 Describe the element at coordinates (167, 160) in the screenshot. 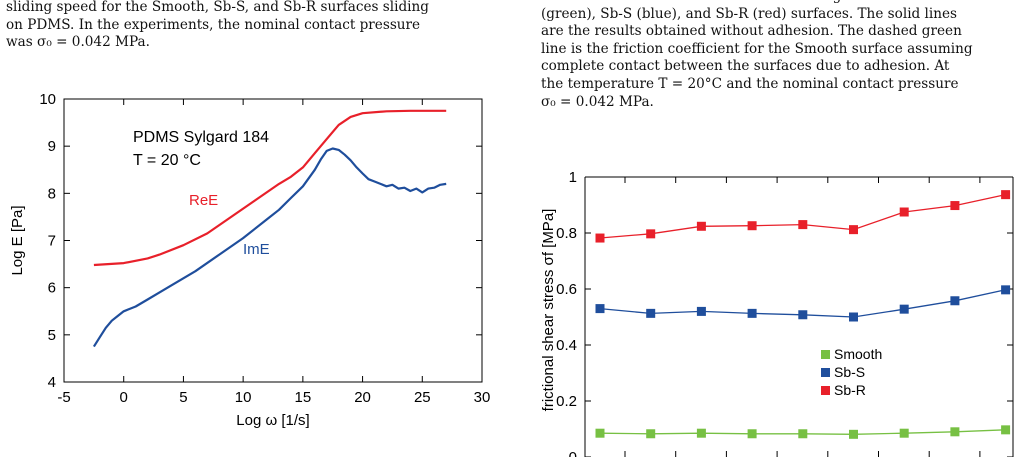

I see `chart-annotation: T = 20 °C` at that location.